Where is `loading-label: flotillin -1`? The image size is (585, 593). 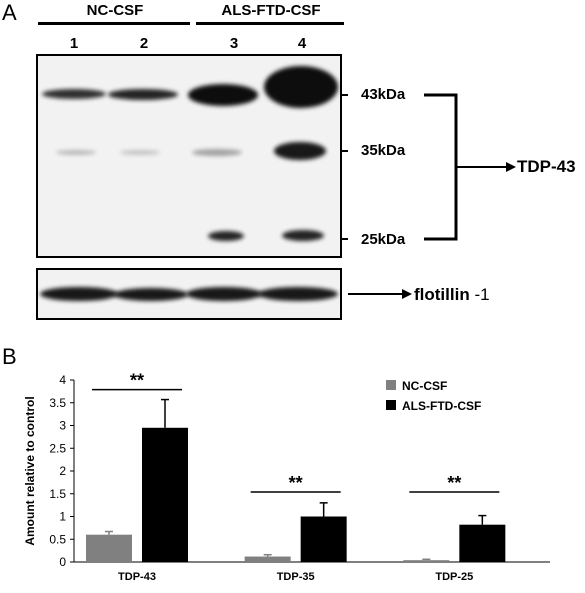
loading-label: flotillin -1 is located at coordinates (452, 295).